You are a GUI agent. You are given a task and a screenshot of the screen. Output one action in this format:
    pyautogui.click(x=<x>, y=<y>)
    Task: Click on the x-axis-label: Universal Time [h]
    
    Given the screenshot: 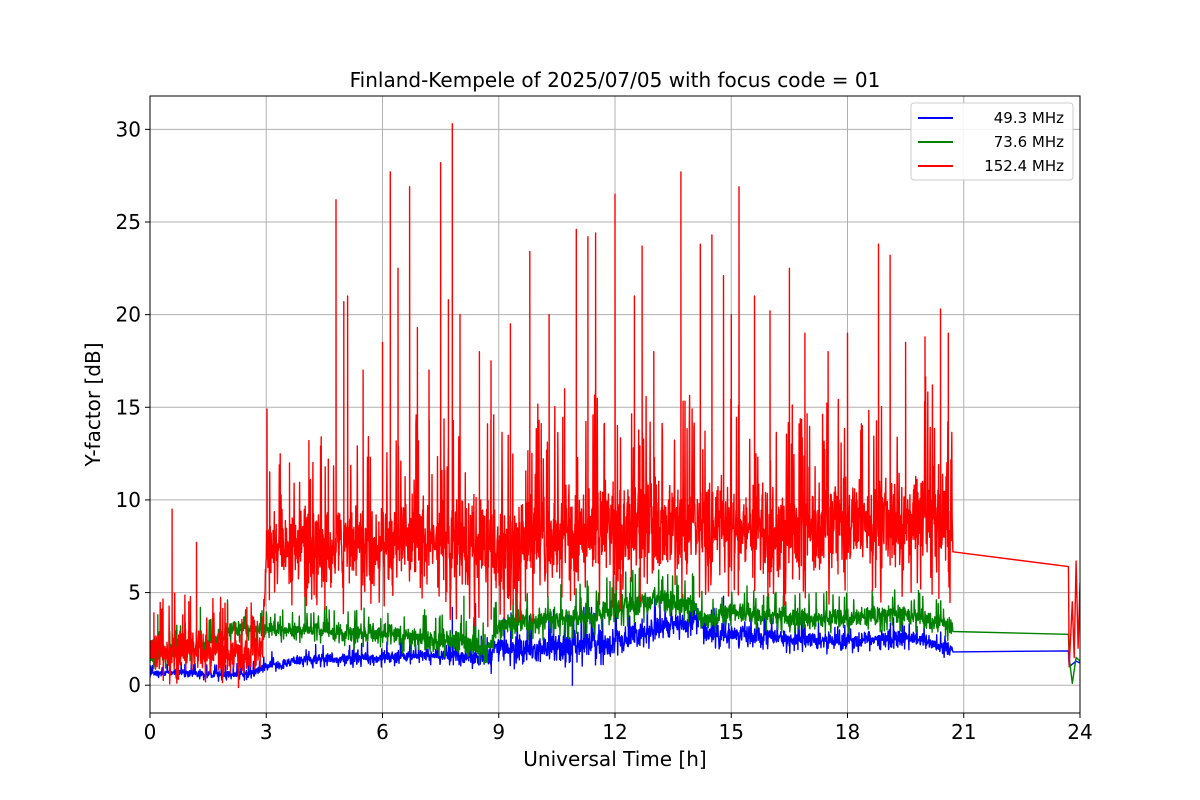 What is the action you would take?
    pyautogui.click(x=614, y=759)
    